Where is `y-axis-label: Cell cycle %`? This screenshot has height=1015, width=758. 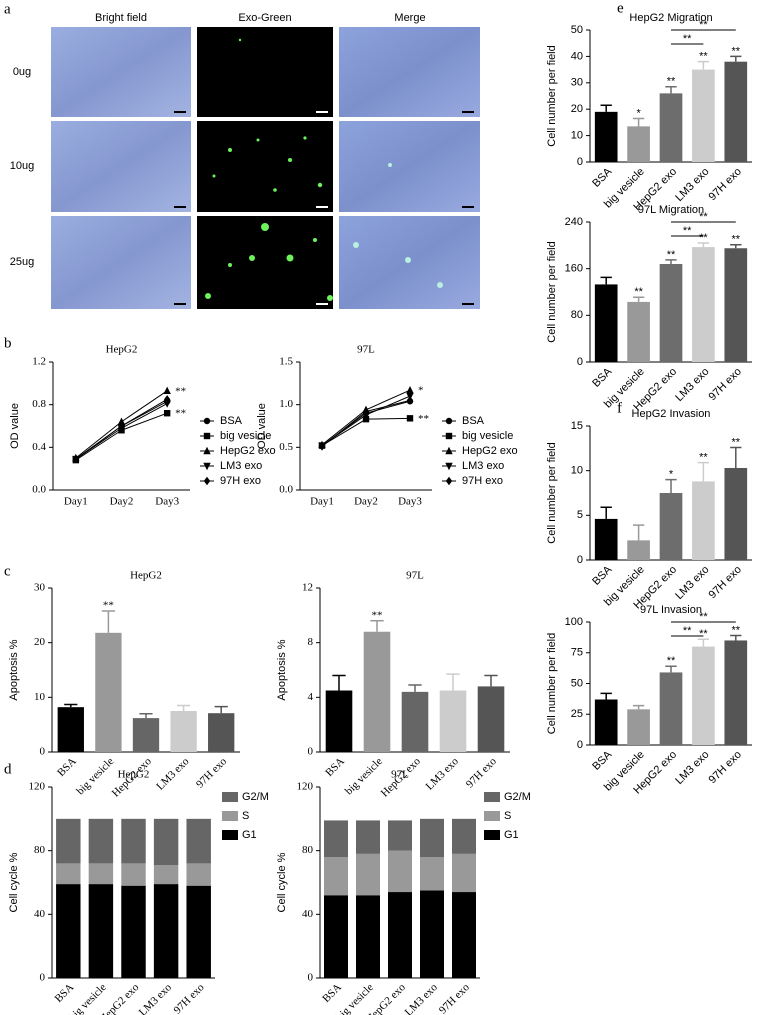
y-axis-label: Cell cycle % is located at coordinates (14, 882).